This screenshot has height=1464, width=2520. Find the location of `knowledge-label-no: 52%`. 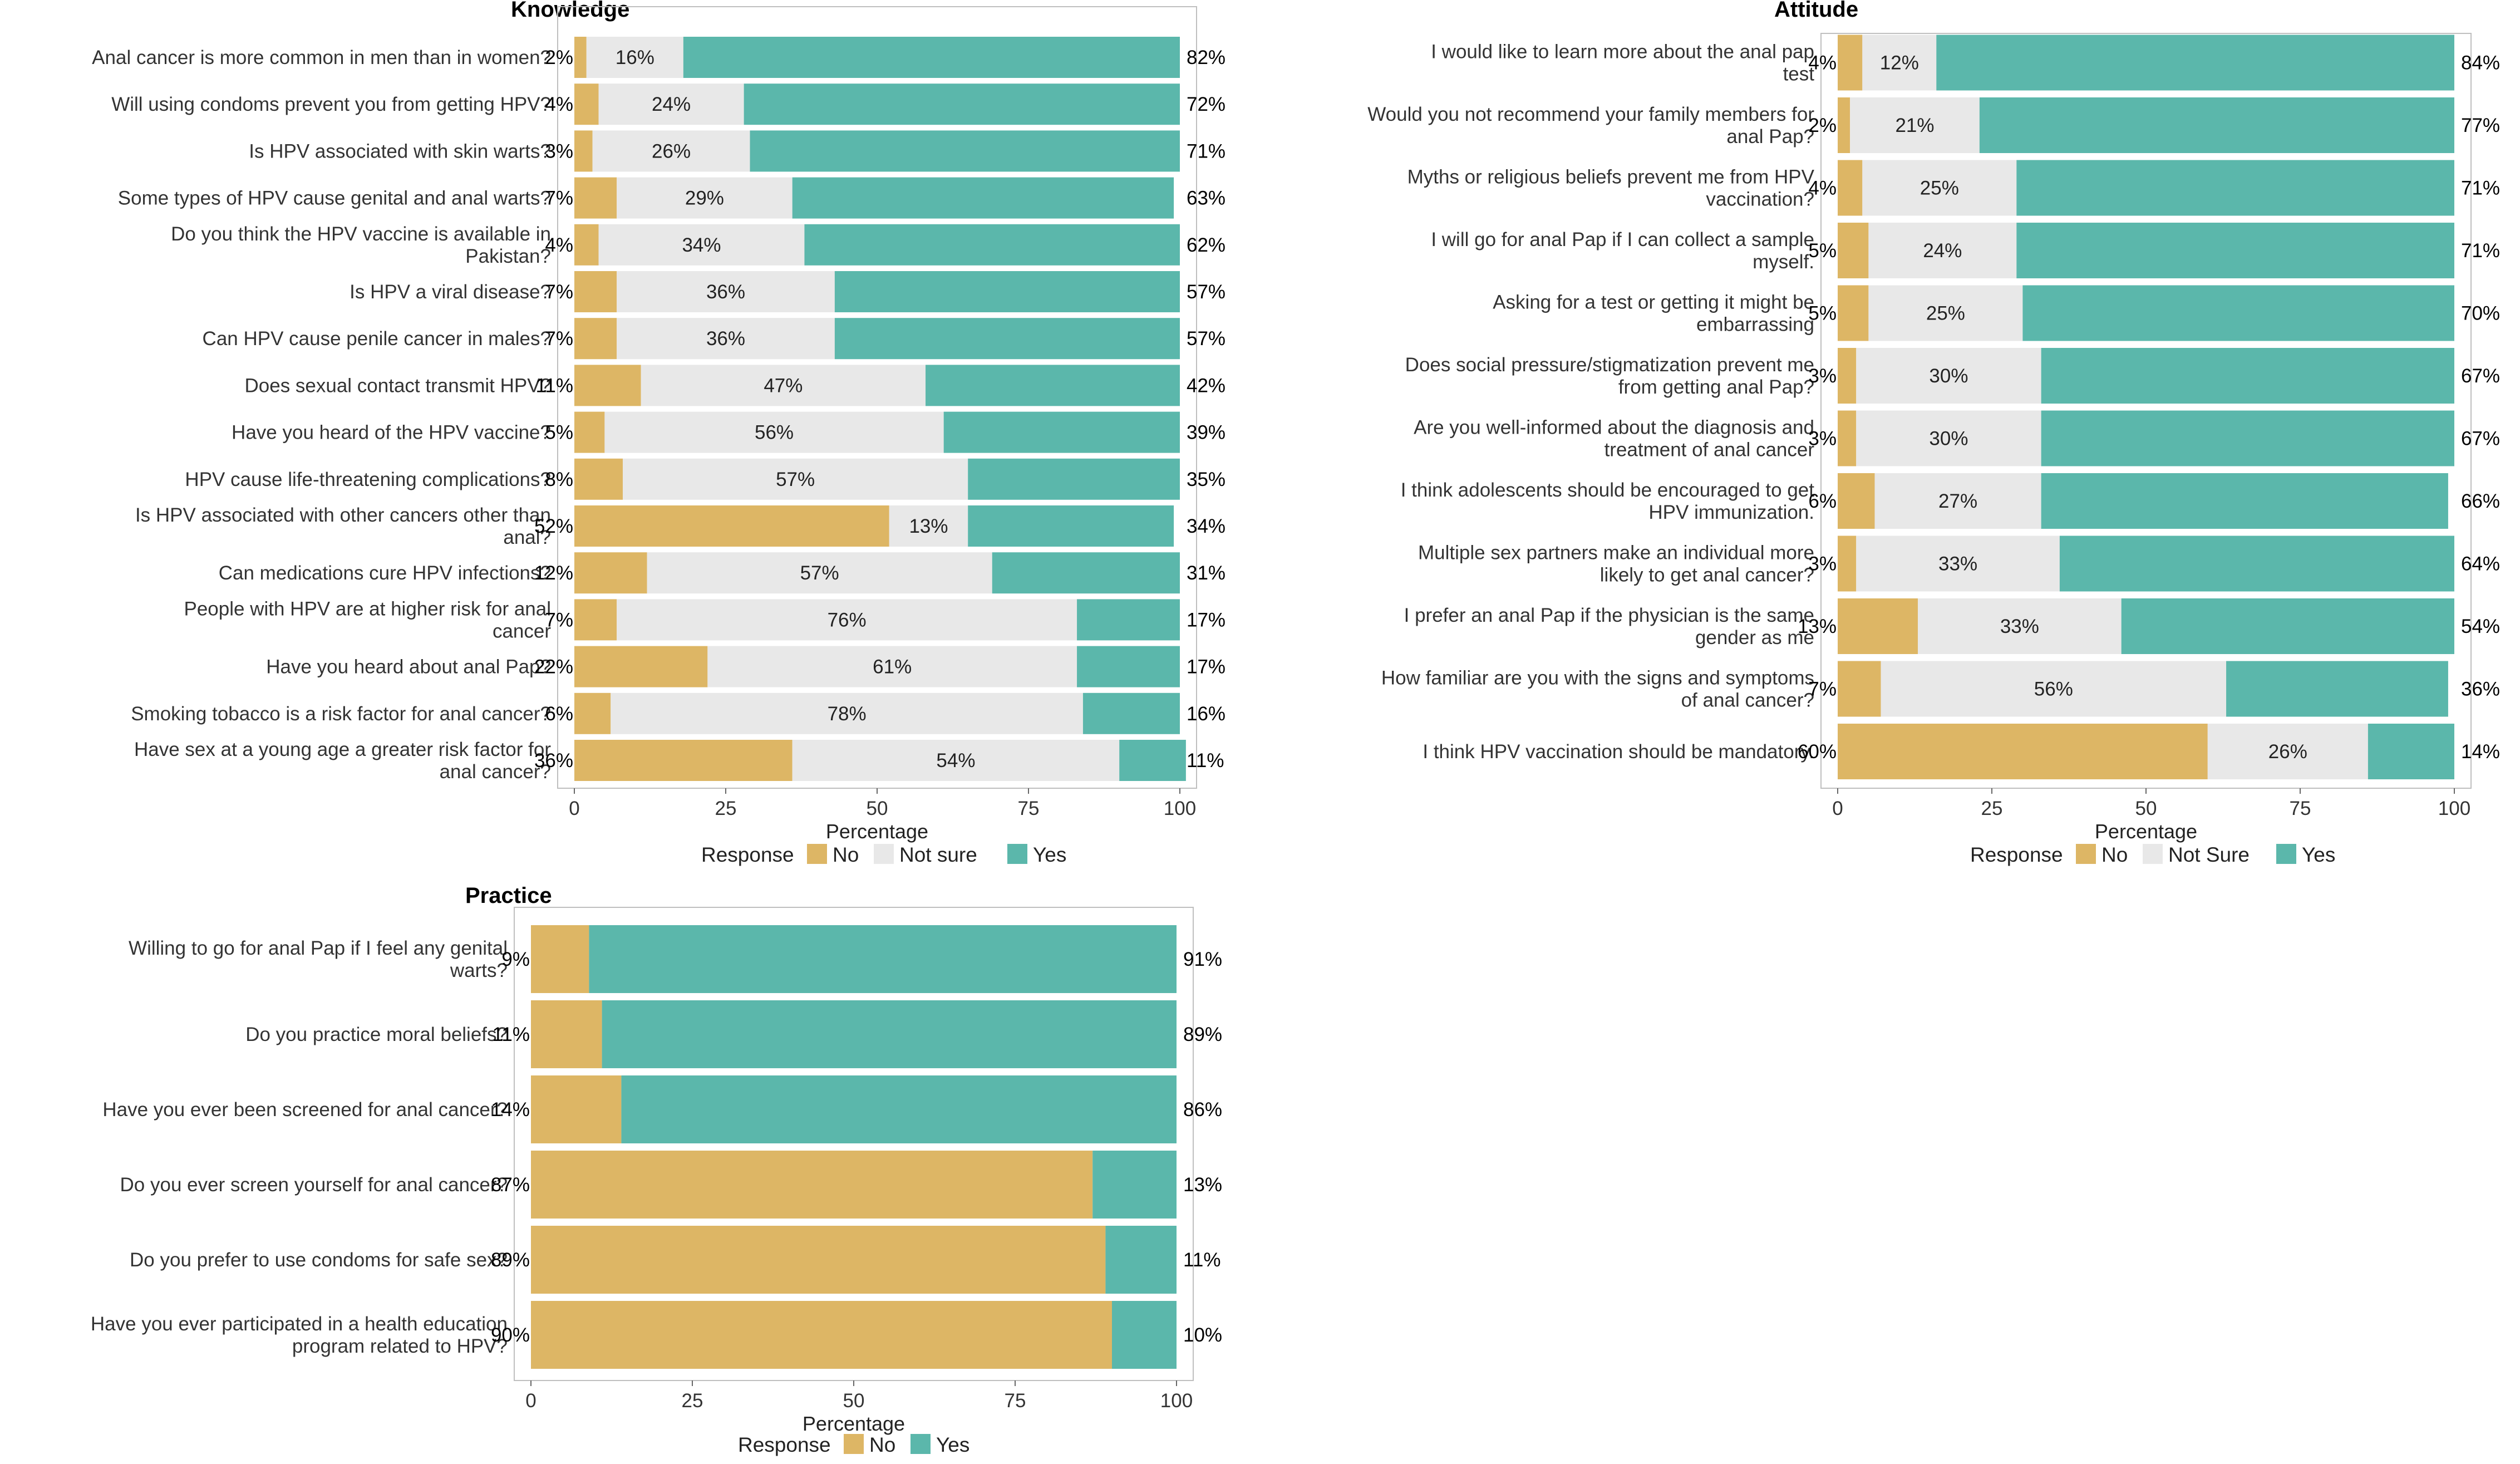

knowledge-label-no: 52% is located at coordinates (553, 526).